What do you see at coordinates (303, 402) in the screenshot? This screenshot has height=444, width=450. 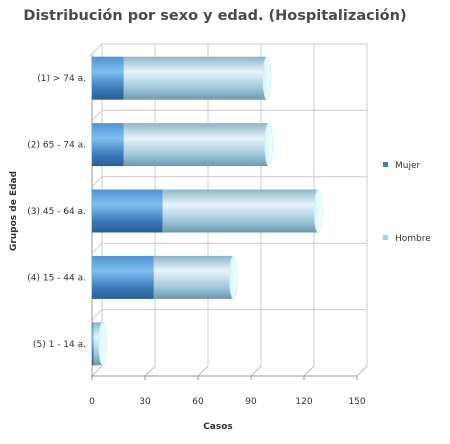 I see `x-tick-label: 120` at bounding box center [303, 402].